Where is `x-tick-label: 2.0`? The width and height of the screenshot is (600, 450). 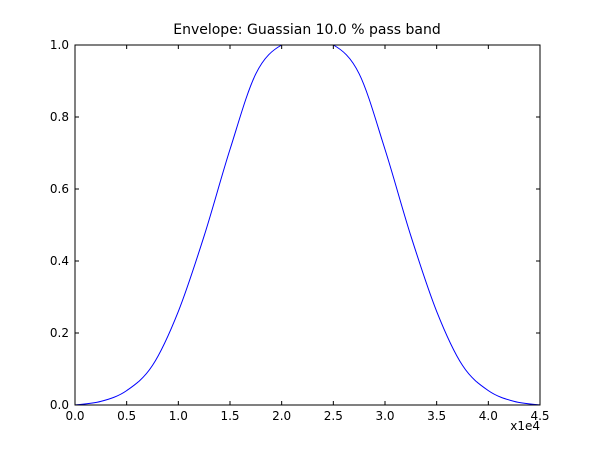 x-tick-label: 2.0 is located at coordinates (281, 416).